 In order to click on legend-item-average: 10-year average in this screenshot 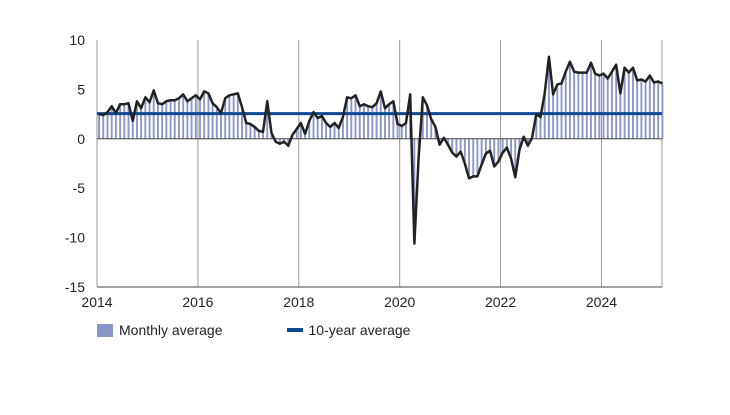, I will do `click(348, 330)`.